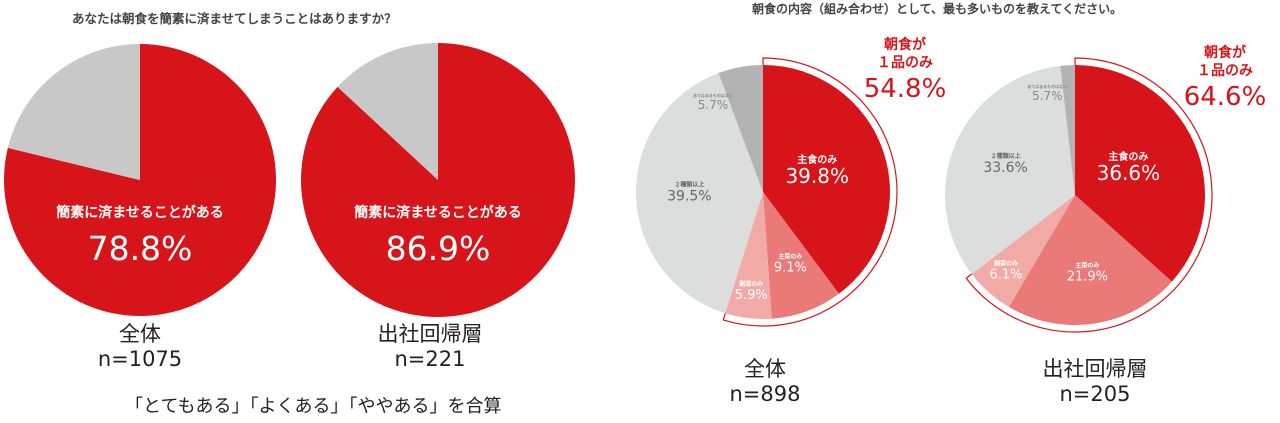 The image size is (1280, 423). Describe the element at coordinates (937, 9) in the screenshot. I see `right-question-title: 朝食の内容（組み合わせ）として、最も多いものを教えてください。` at that location.